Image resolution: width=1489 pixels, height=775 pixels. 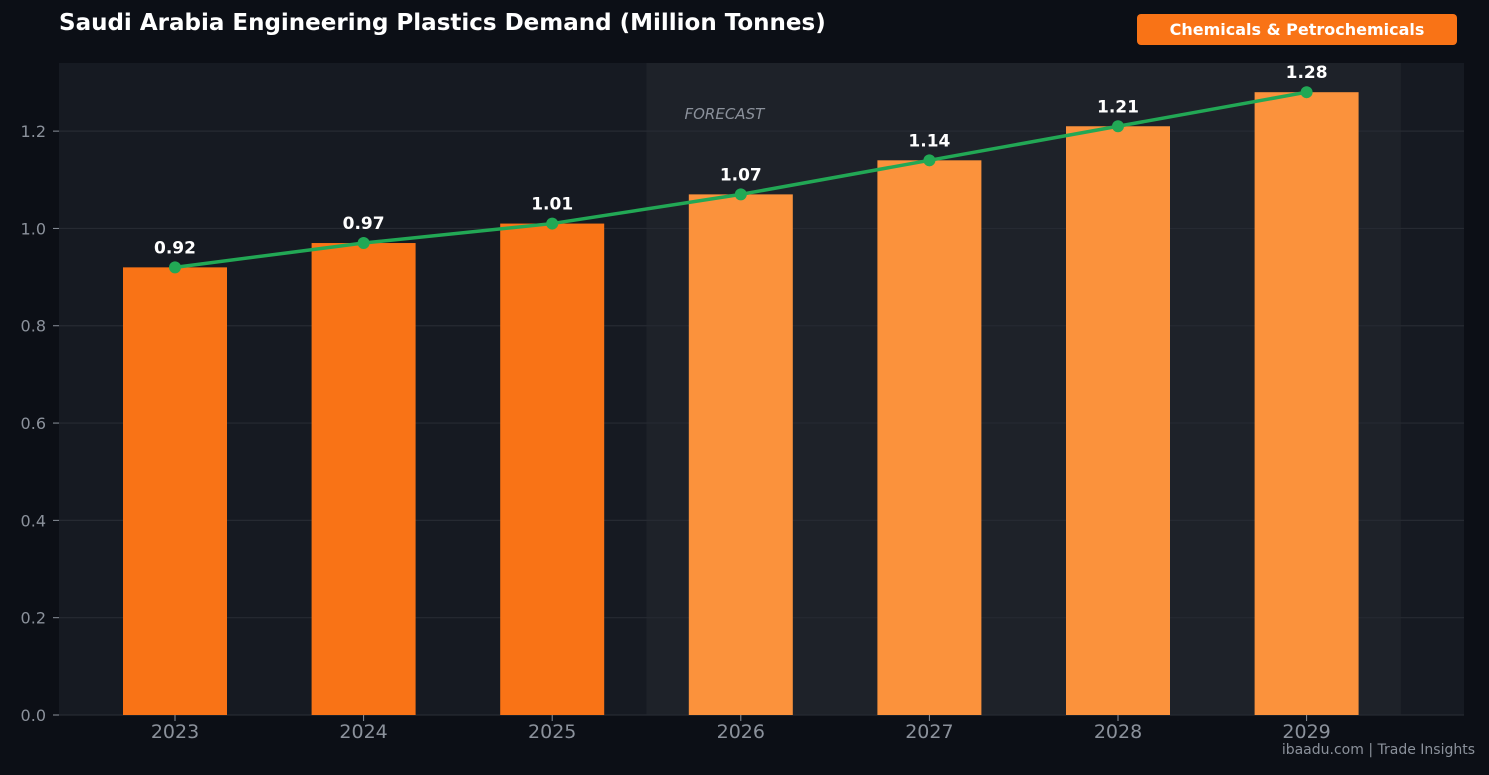 I want to click on data-label: 1.07, so click(x=741, y=175).